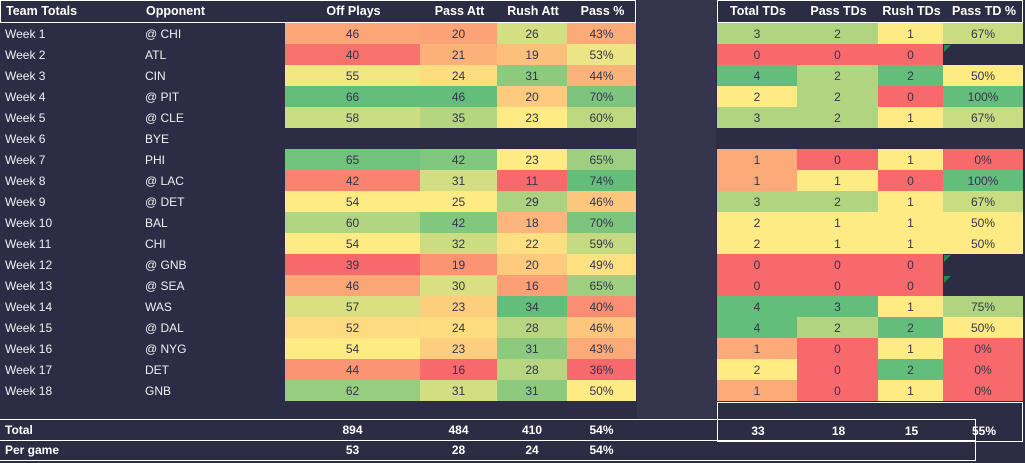 This screenshot has width=1025, height=463. Describe the element at coordinates (983, 306) in the screenshot. I see `stat-cell: 75%` at that location.